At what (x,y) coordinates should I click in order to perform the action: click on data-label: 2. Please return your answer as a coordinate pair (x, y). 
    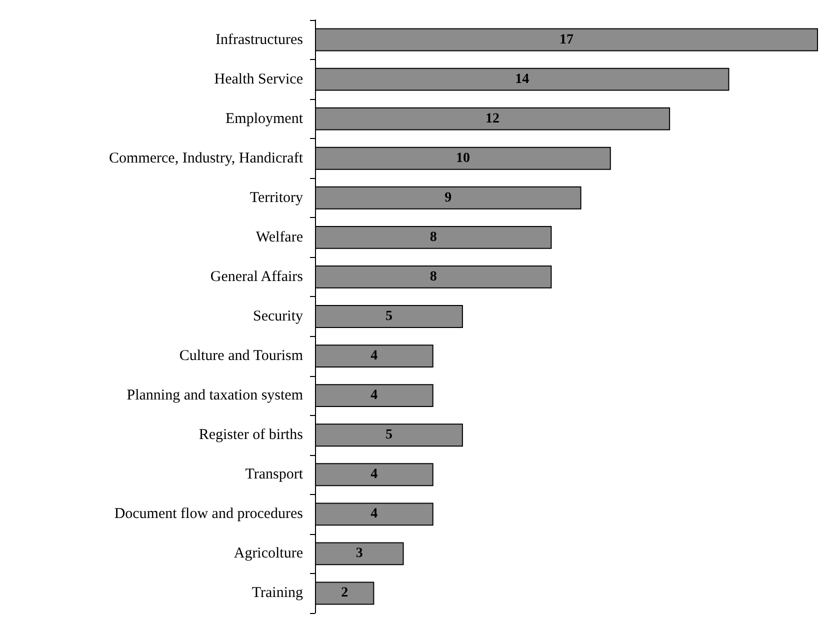
    Looking at the image, I should click on (344, 593).